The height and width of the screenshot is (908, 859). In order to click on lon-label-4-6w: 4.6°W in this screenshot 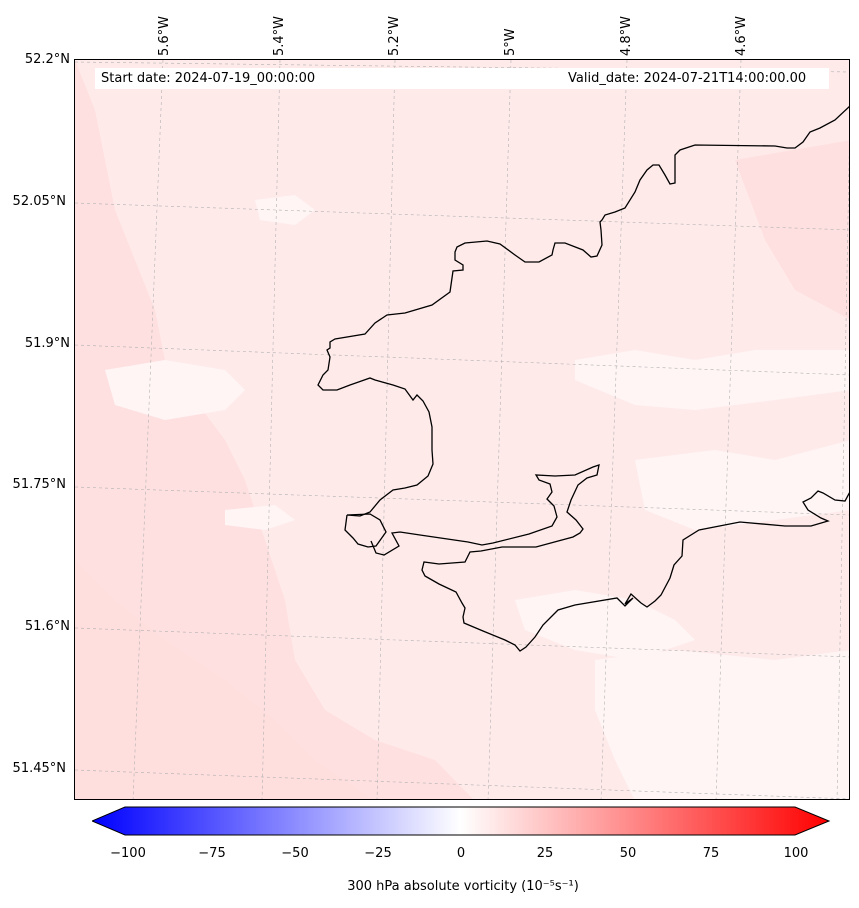, I will do `click(741, 35)`.